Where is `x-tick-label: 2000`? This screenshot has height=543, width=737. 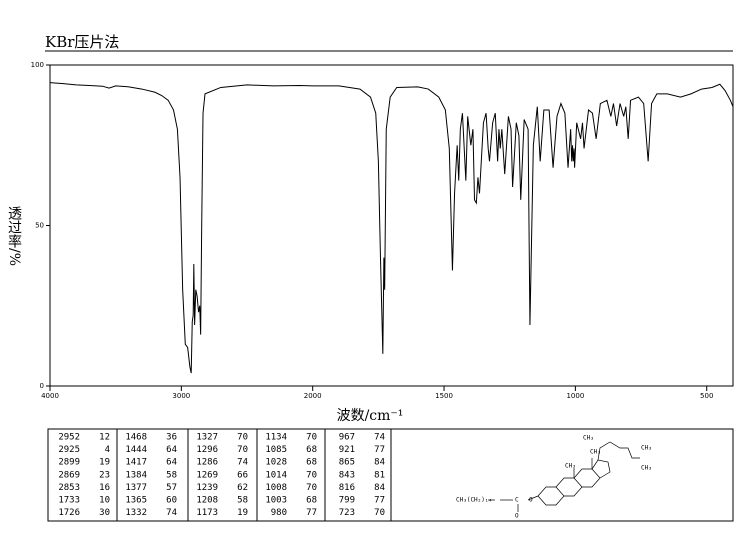 x-tick-label: 2000 is located at coordinates (313, 396).